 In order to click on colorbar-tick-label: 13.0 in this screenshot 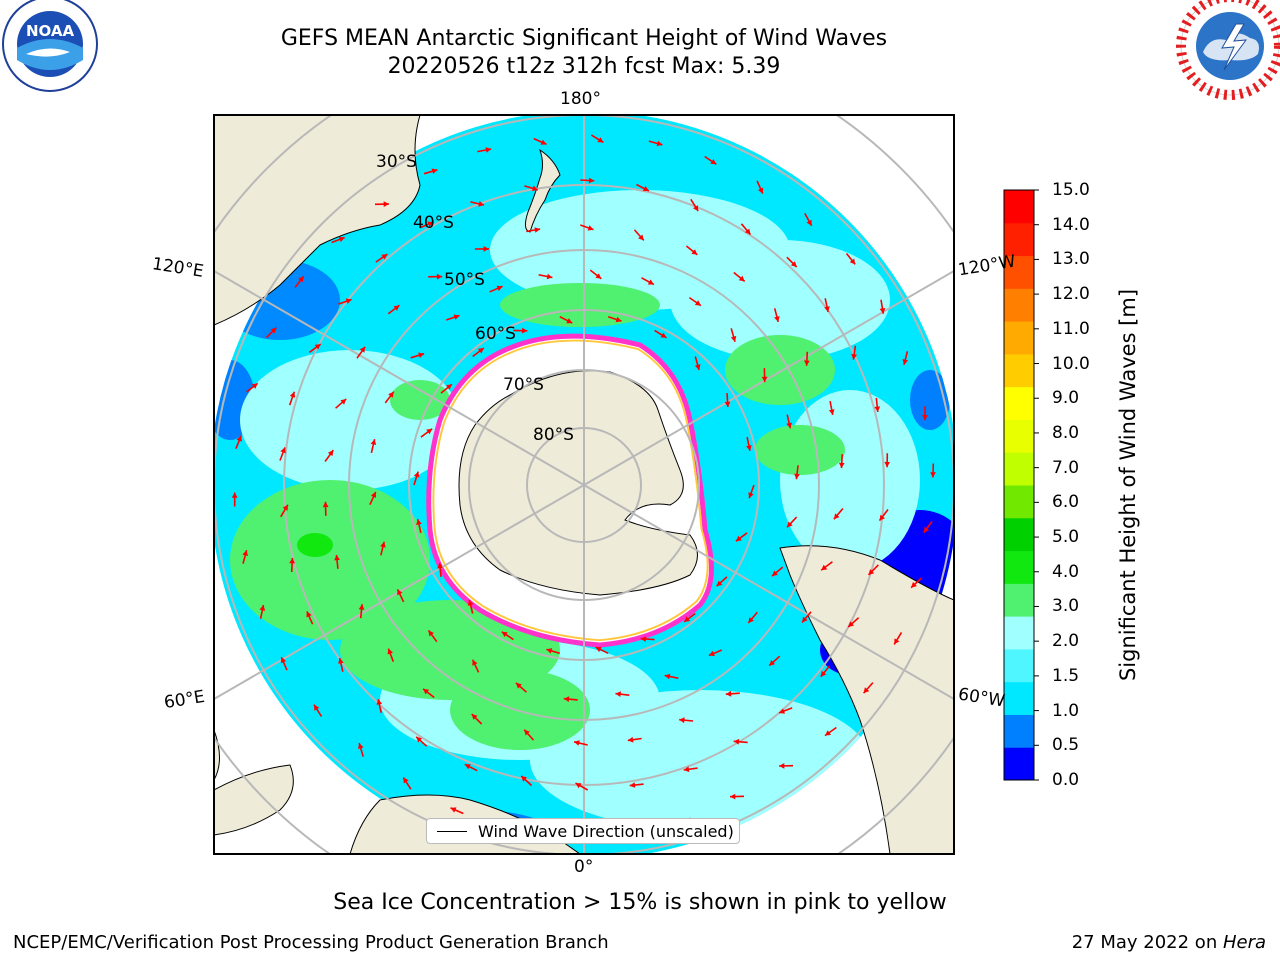, I will do `click(1071, 259)`.